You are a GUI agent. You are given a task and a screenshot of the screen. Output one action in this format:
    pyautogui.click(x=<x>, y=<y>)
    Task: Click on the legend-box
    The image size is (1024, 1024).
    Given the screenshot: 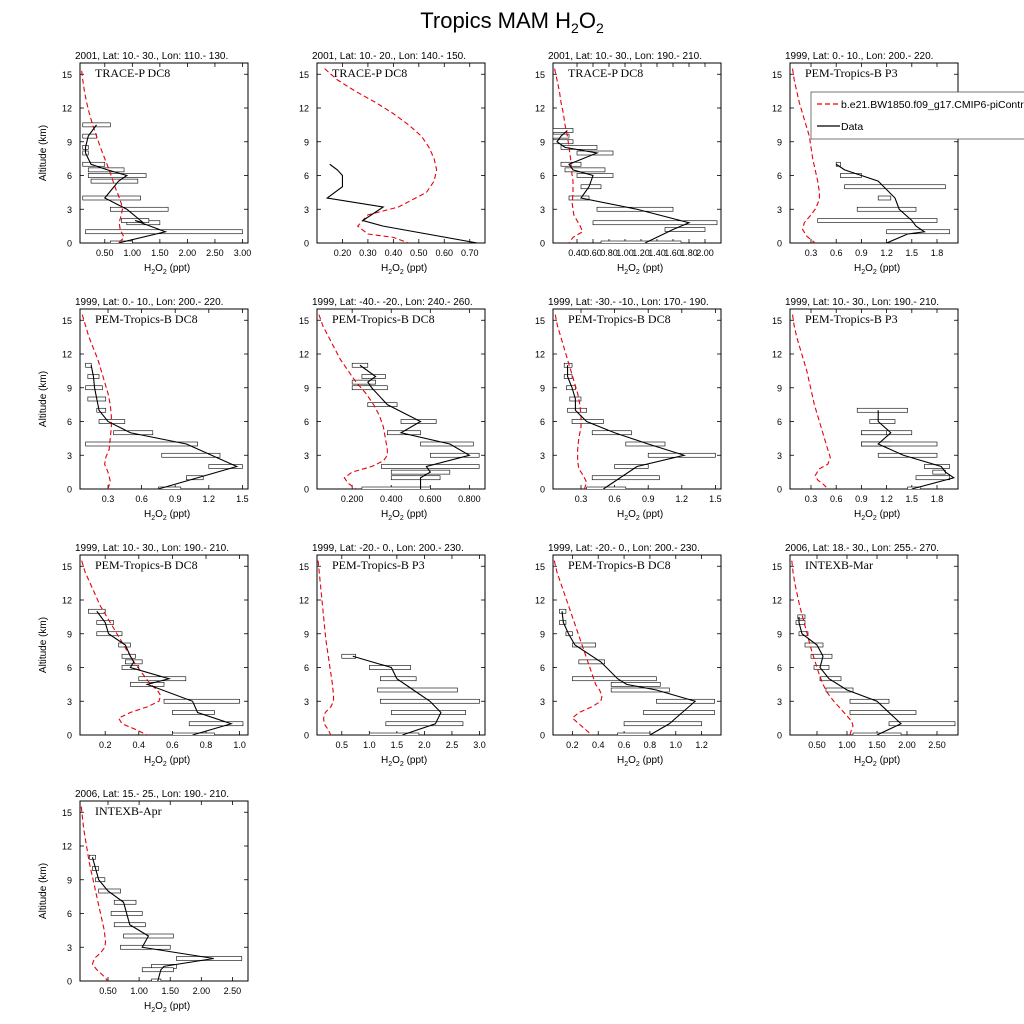 What is the action you would take?
    pyautogui.click(x=917, y=115)
    